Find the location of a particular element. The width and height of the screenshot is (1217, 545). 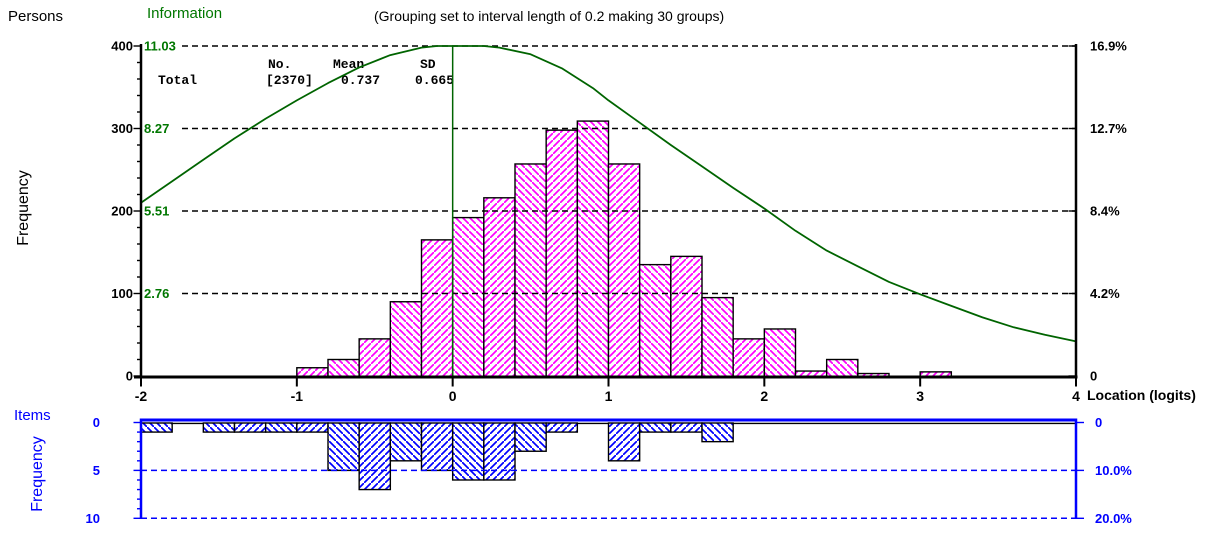

persons-y-tick-label: 0 is located at coordinates (129, 376).